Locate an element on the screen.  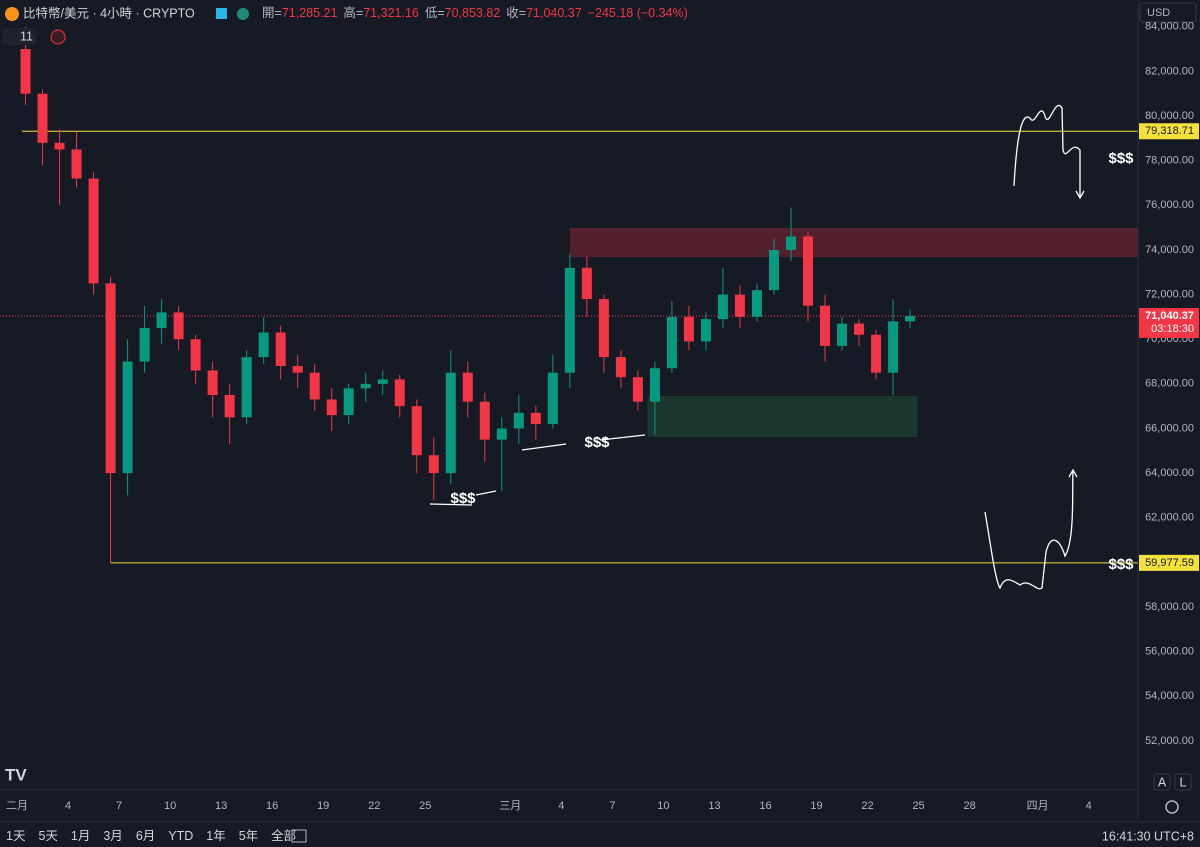
ohlc-key: 開= is located at coordinates (272, 13).